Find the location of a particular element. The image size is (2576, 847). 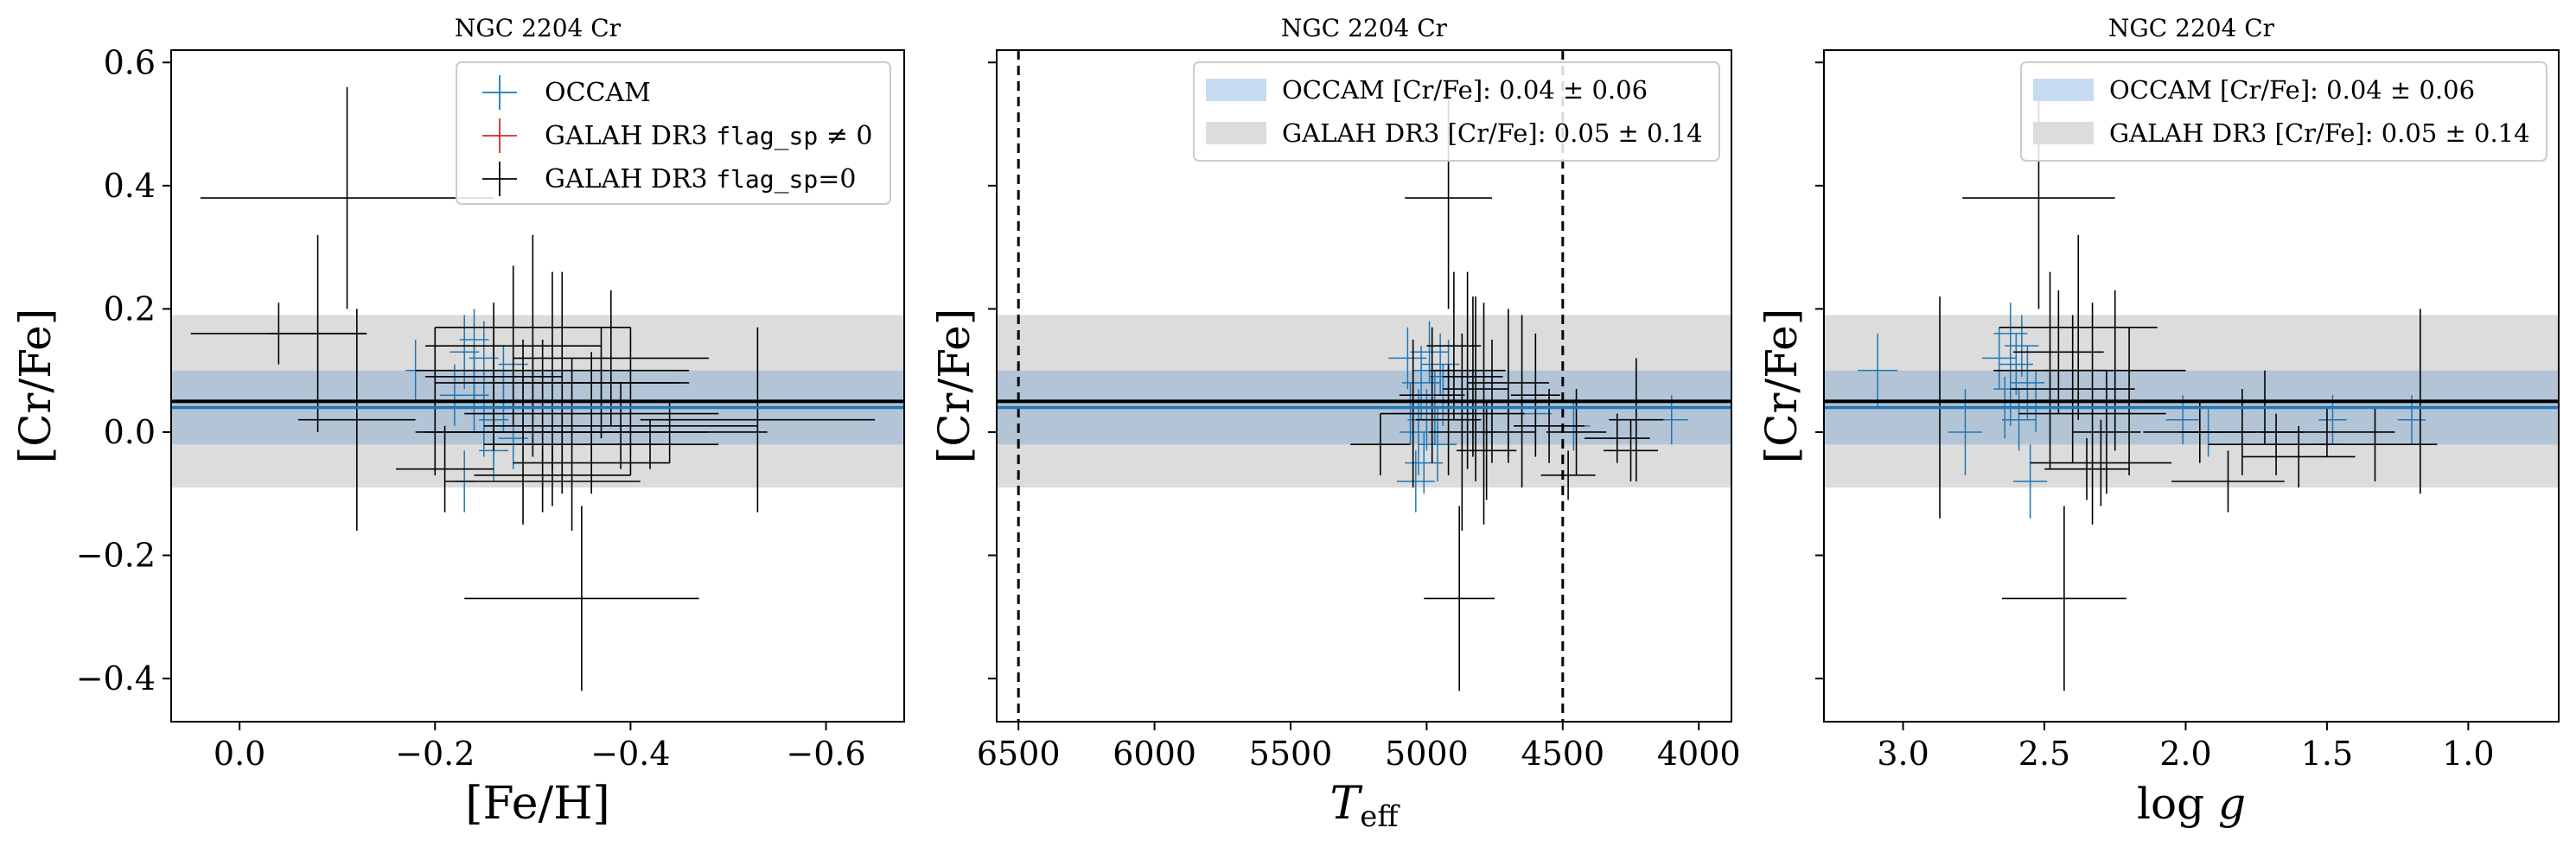

y-tick-label: 0.4 is located at coordinates (130, 186).